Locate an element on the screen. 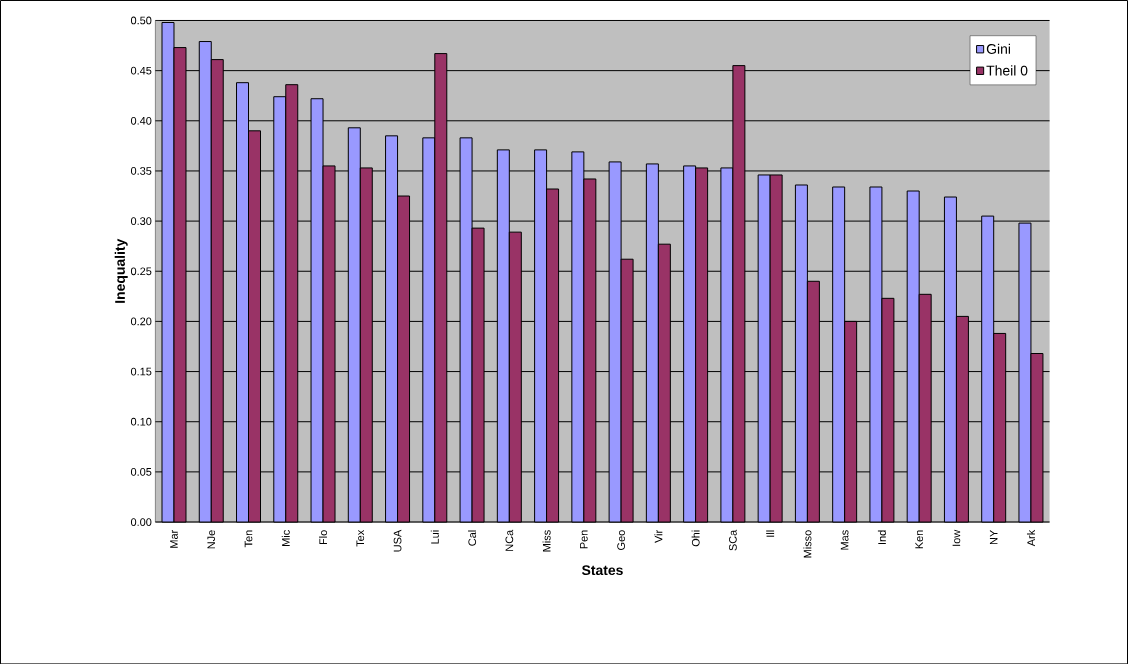 This screenshot has height=664, width=1128. y-tick-label: 0.30 is located at coordinates (141, 221).